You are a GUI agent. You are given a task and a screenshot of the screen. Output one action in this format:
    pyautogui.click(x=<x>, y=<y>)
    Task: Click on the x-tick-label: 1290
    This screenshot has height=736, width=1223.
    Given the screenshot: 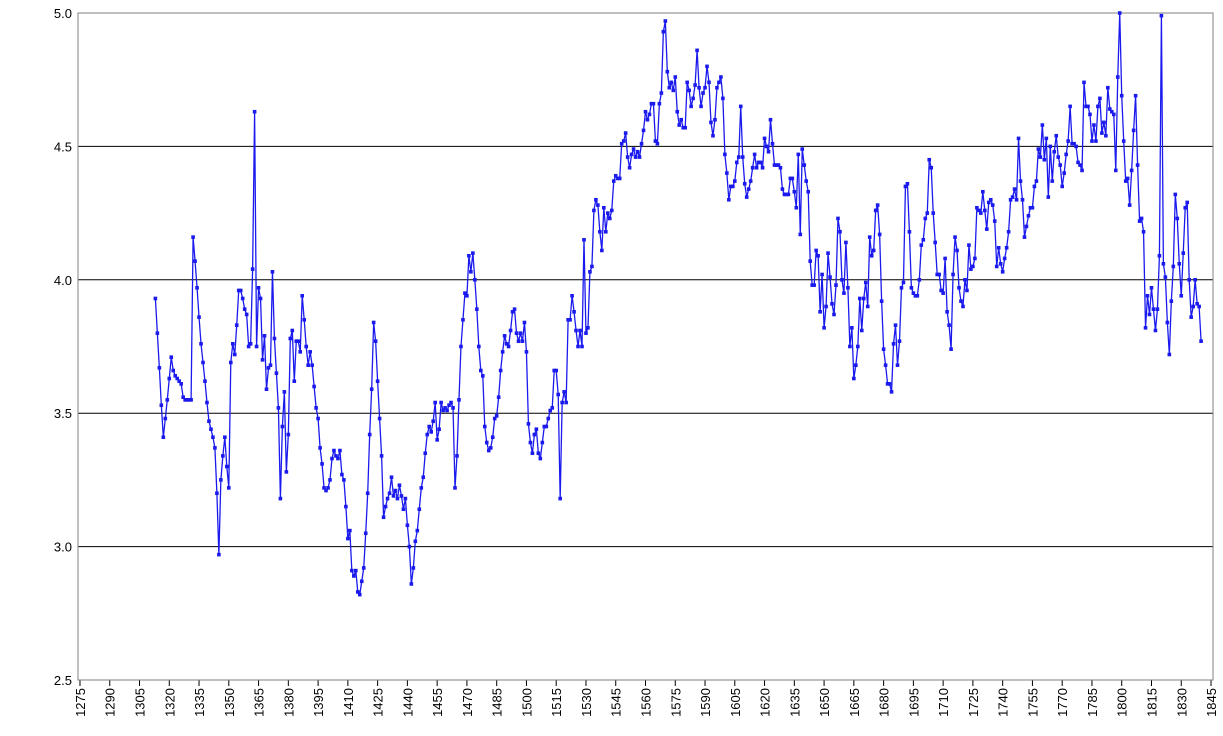 What is the action you would take?
    pyautogui.click(x=110, y=702)
    